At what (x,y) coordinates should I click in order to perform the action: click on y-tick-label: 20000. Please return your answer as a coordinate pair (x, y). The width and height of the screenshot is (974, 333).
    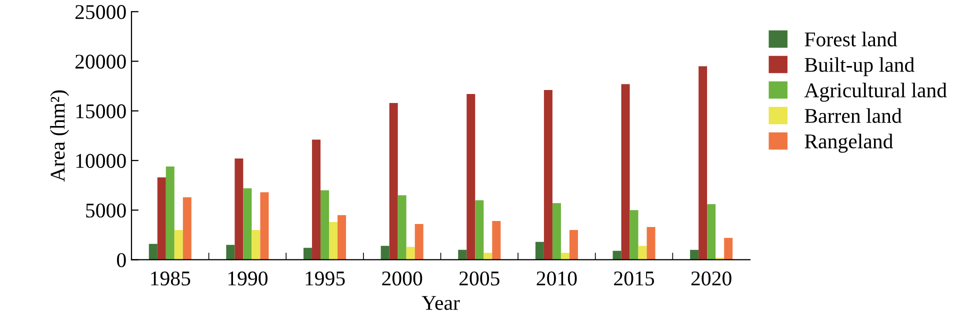
    Looking at the image, I should click on (100, 61).